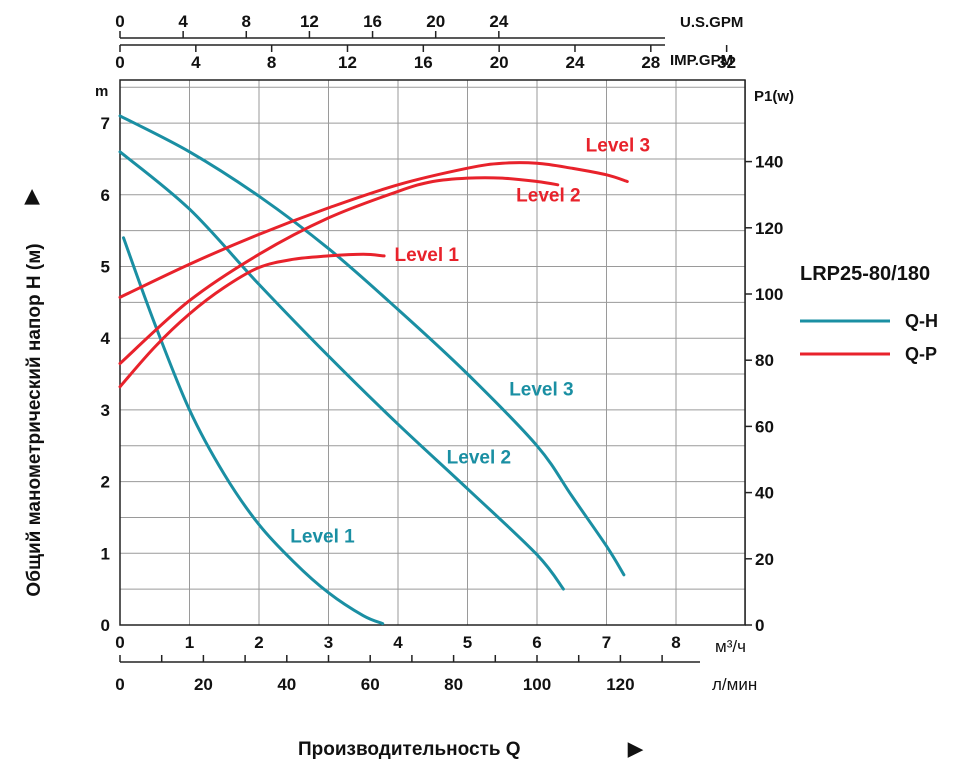 Image resolution: width=970 pixels, height=772 pixels. Describe the element at coordinates (764, 493) in the screenshot. I see `right-y-tick-label: 40` at that location.